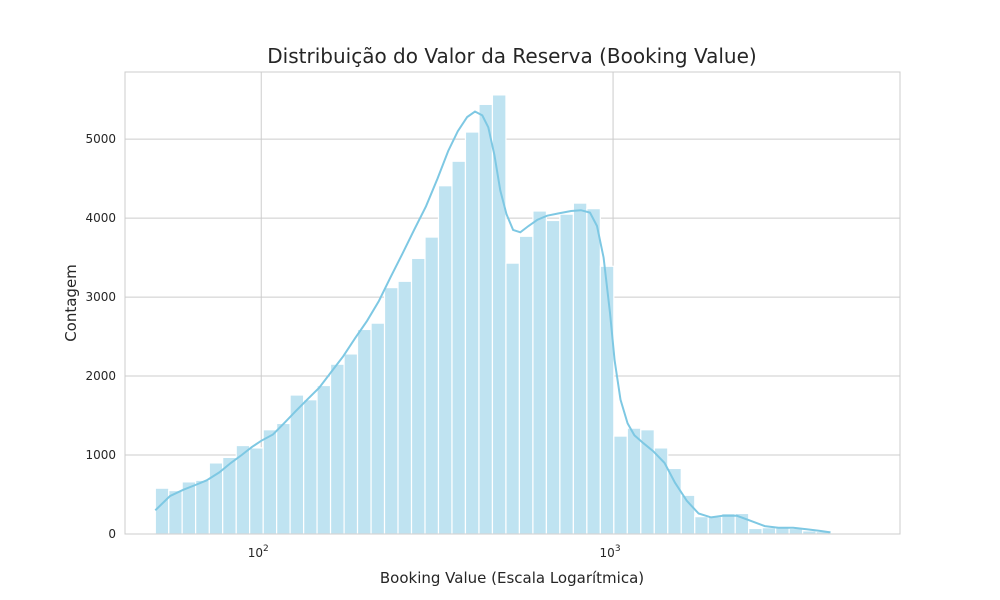 This screenshot has height=600, width=1000. Describe the element at coordinates (112, 534) in the screenshot. I see `y-tick-label: 0` at that location.